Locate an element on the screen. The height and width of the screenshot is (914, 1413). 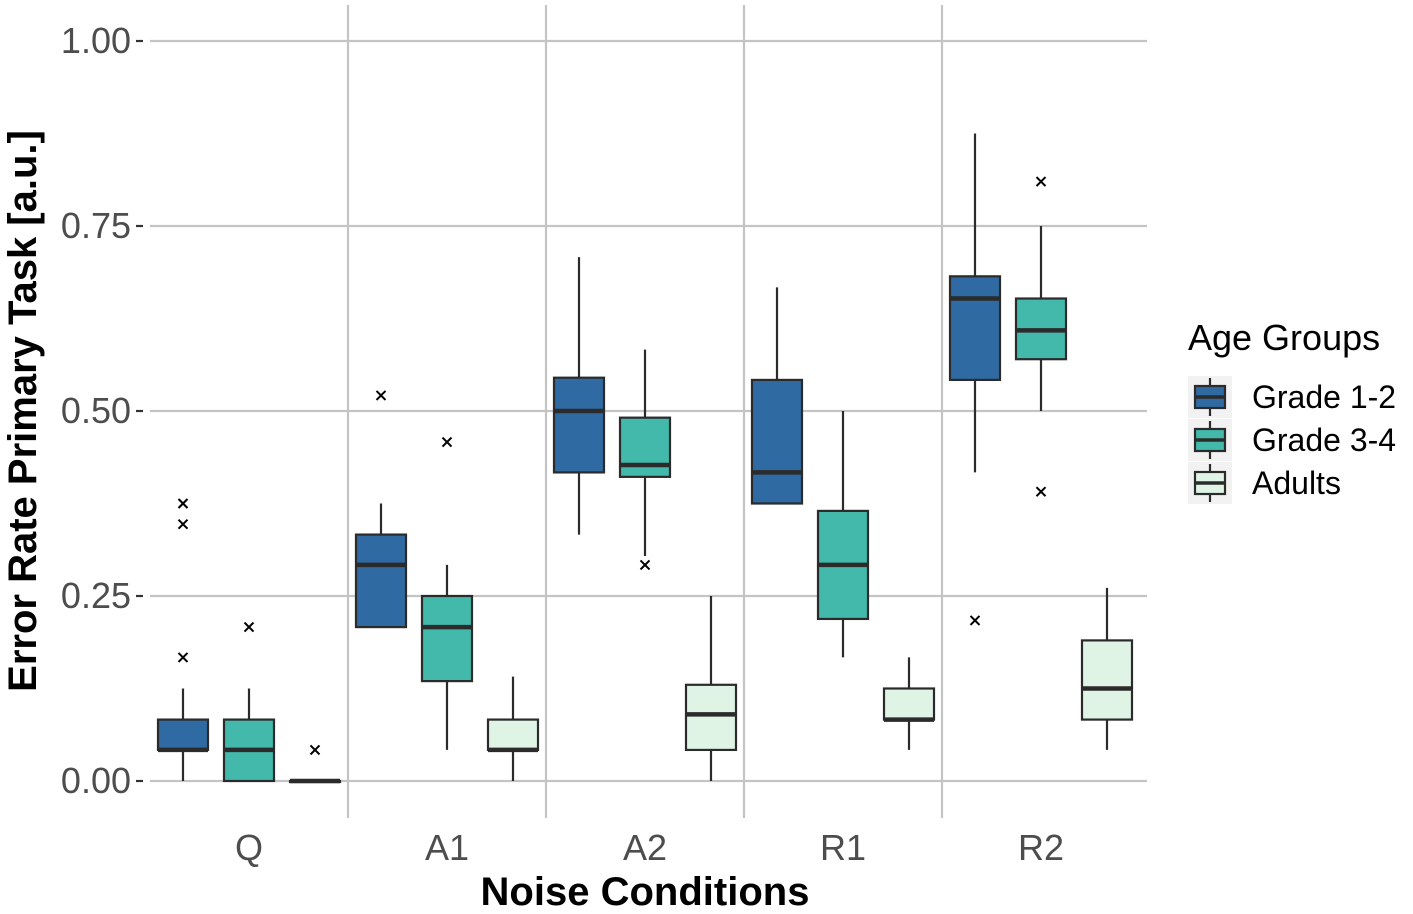
y-tick-label: 0.50 is located at coordinates (96, 410).